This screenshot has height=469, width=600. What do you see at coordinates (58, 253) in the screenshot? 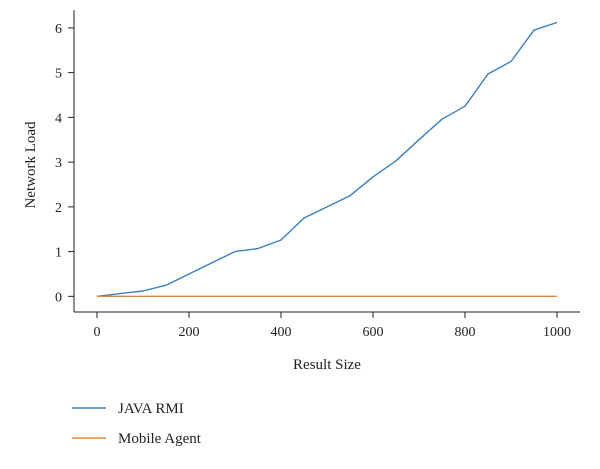
I see `y-tick-label: 1` at bounding box center [58, 253].